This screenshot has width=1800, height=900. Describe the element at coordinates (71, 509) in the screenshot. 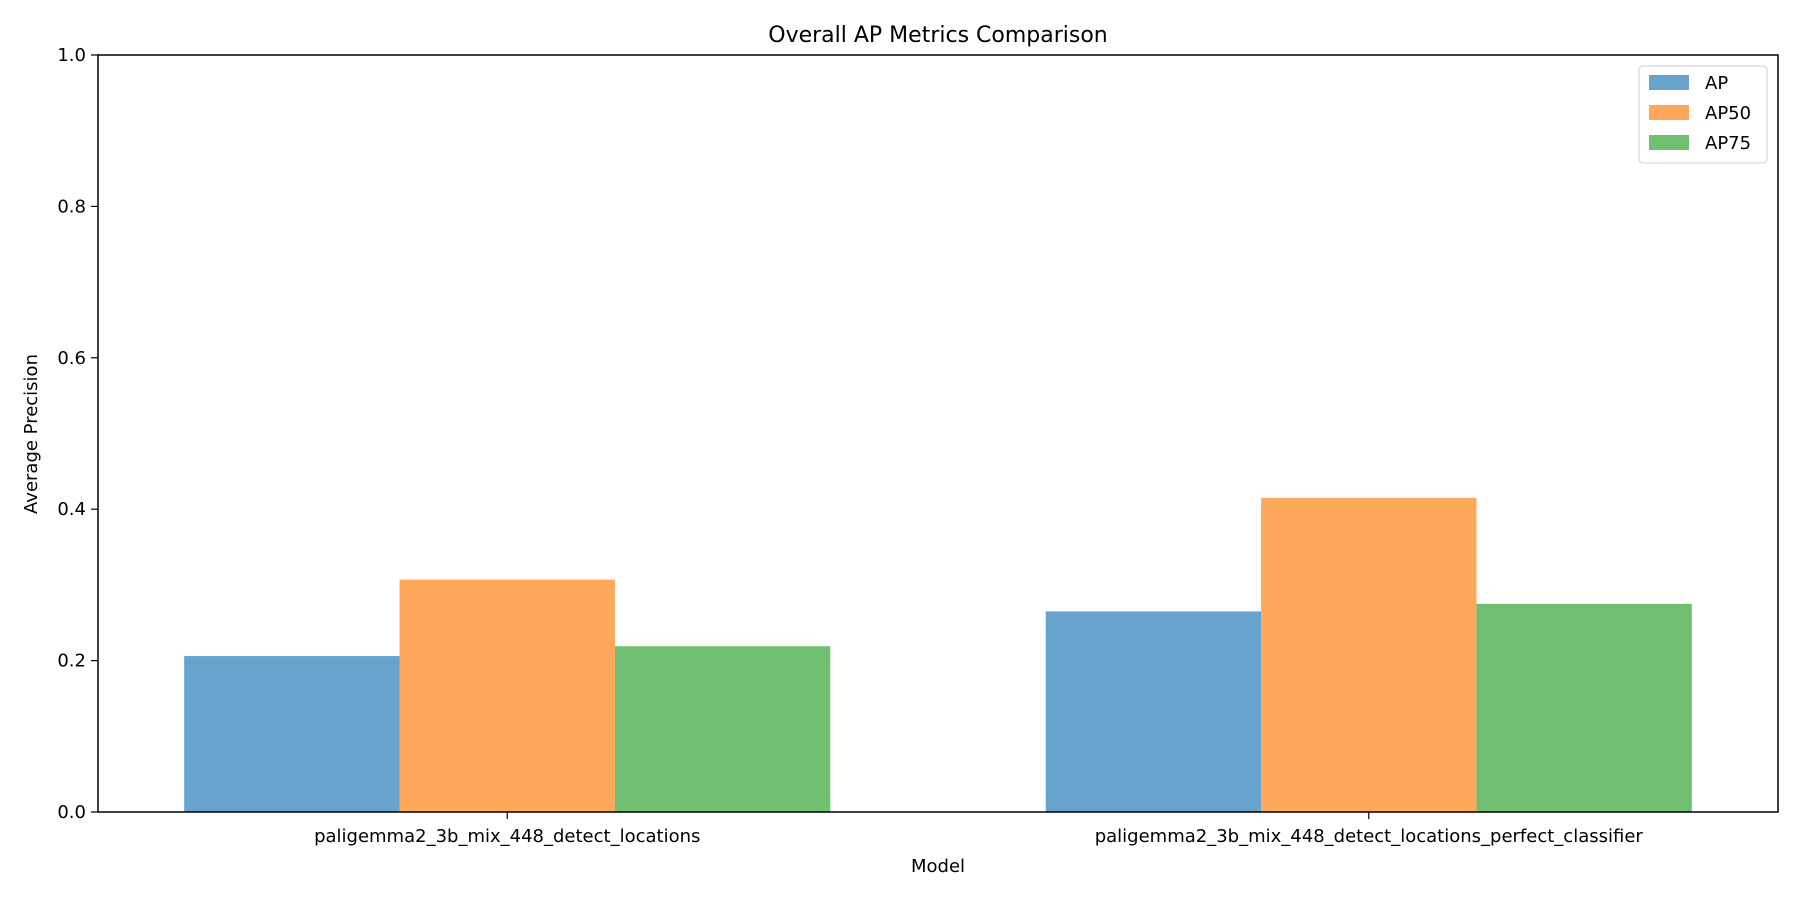

I see `y-tick-label: 0.4` at that location.